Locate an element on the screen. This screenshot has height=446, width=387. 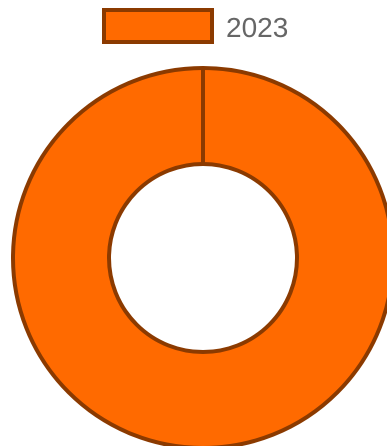
legend-swatch is located at coordinates (158, 26).